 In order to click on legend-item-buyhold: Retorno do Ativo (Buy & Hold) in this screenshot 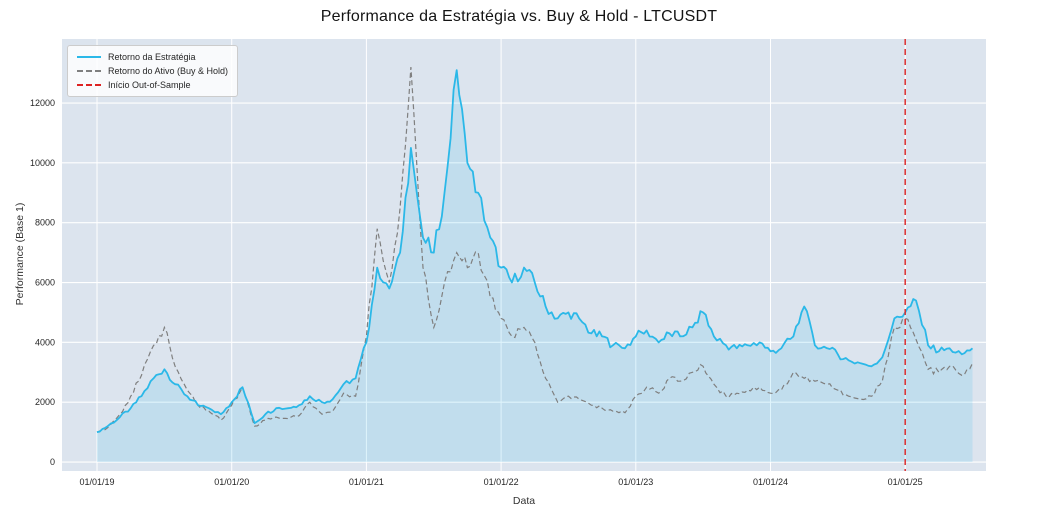, I will do `click(152, 71)`.